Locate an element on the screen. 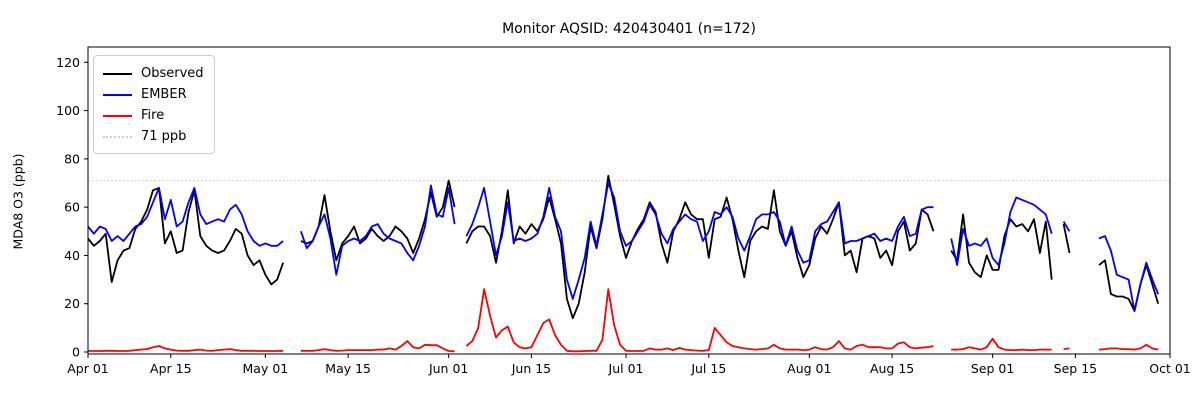 This screenshot has width=1200, height=400. legend-label: 71 ppb is located at coordinates (164, 136).